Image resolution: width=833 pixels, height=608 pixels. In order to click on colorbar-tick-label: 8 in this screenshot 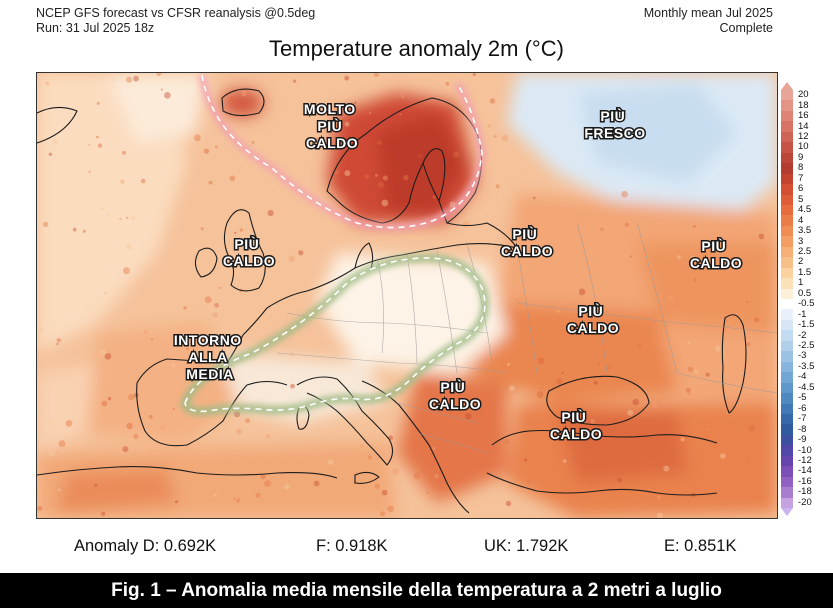, I will do `click(801, 168)`.